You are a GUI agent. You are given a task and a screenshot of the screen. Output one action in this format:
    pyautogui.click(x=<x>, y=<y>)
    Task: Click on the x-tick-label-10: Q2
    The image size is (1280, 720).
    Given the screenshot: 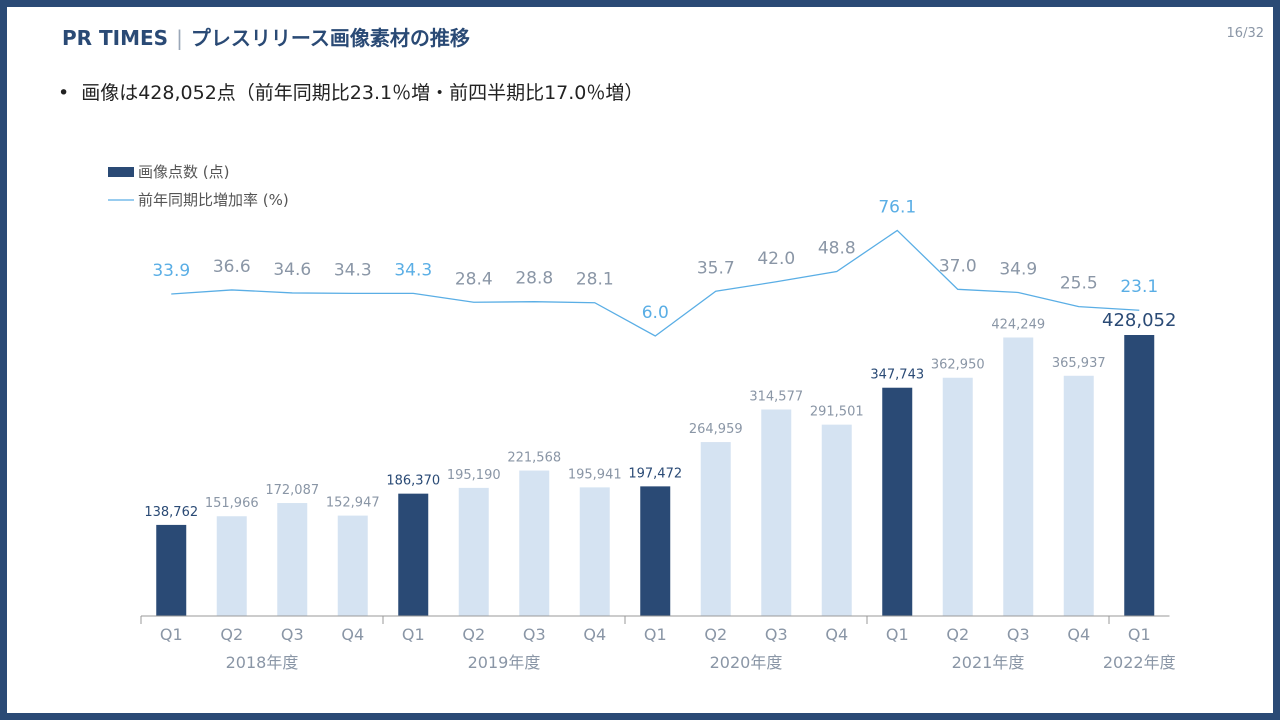 What is the action you would take?
    pyautogui.click(x=715, y=634)
    